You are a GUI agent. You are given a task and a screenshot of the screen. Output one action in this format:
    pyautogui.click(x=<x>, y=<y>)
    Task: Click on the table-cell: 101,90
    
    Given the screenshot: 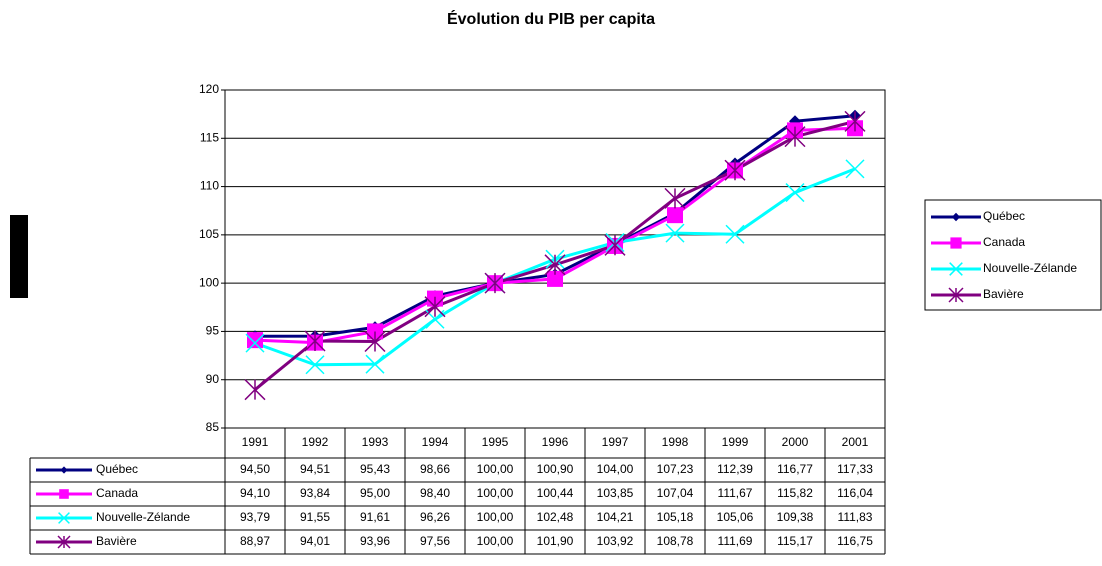 What is the action you would take?
    pyautogui.click(x=555, y=541)
    